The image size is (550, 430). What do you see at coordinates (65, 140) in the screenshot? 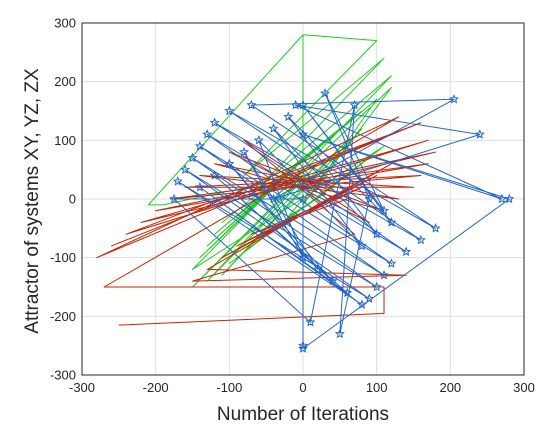
I see `y-tick-label: 100` at bounding box center [65, 140].